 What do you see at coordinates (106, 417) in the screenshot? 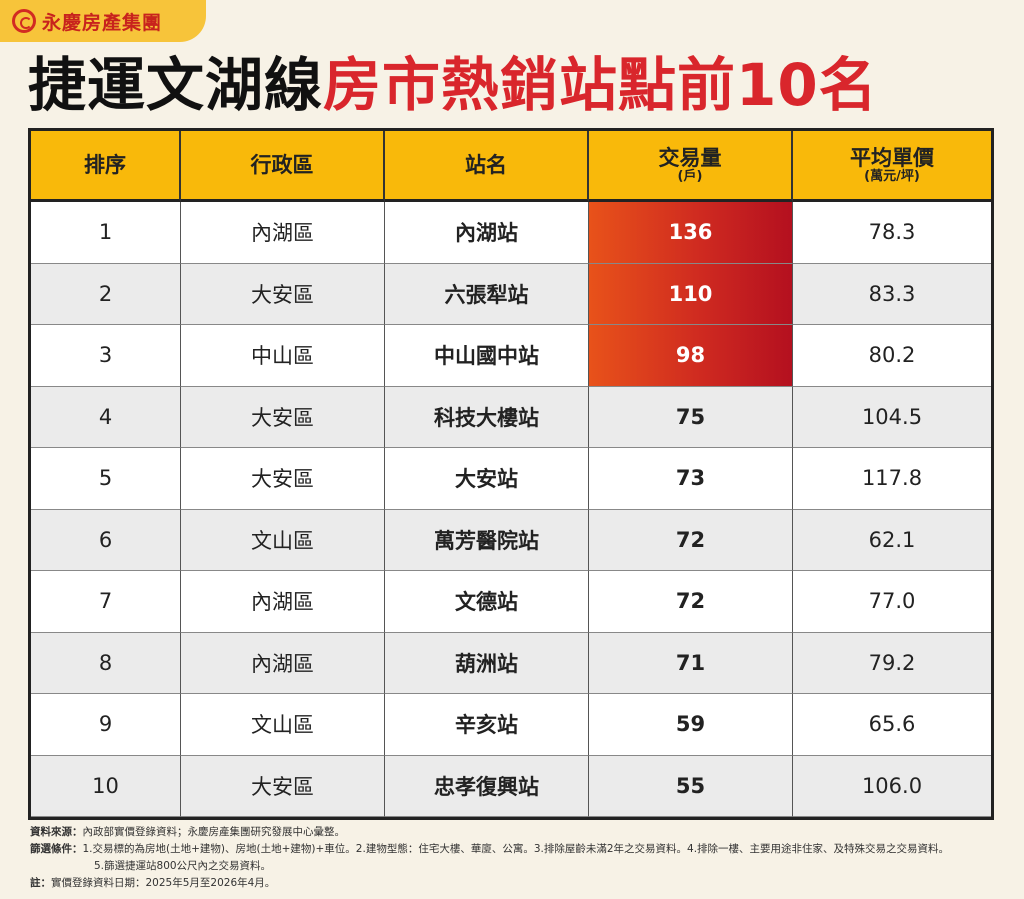
I see `cell-rank: 4` at bounding box center [106, 417].